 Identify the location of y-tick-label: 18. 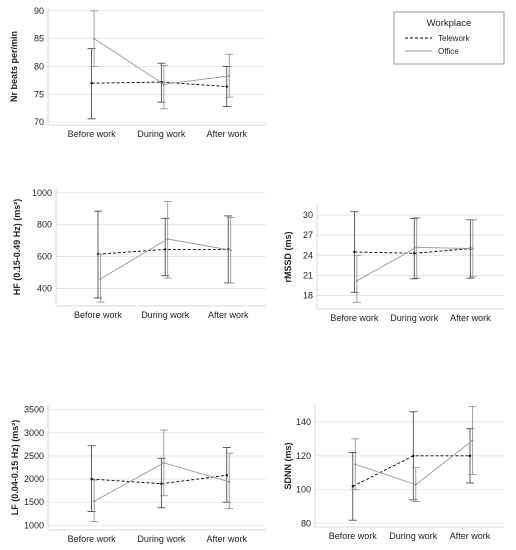
(308, 296).